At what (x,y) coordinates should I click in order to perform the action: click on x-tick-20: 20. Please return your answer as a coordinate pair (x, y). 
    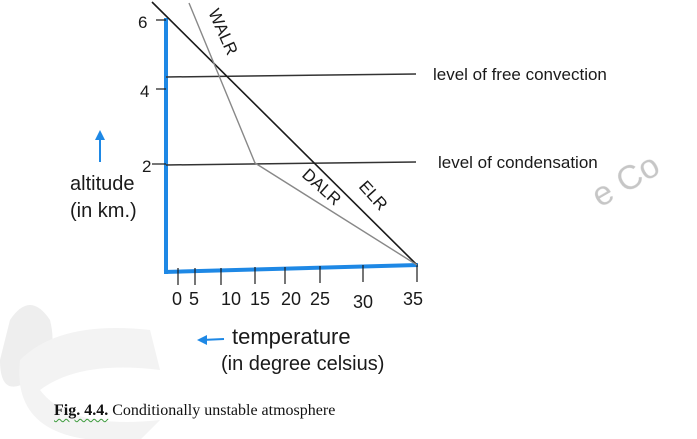
    Looking at the image, I should click on (291, 299).